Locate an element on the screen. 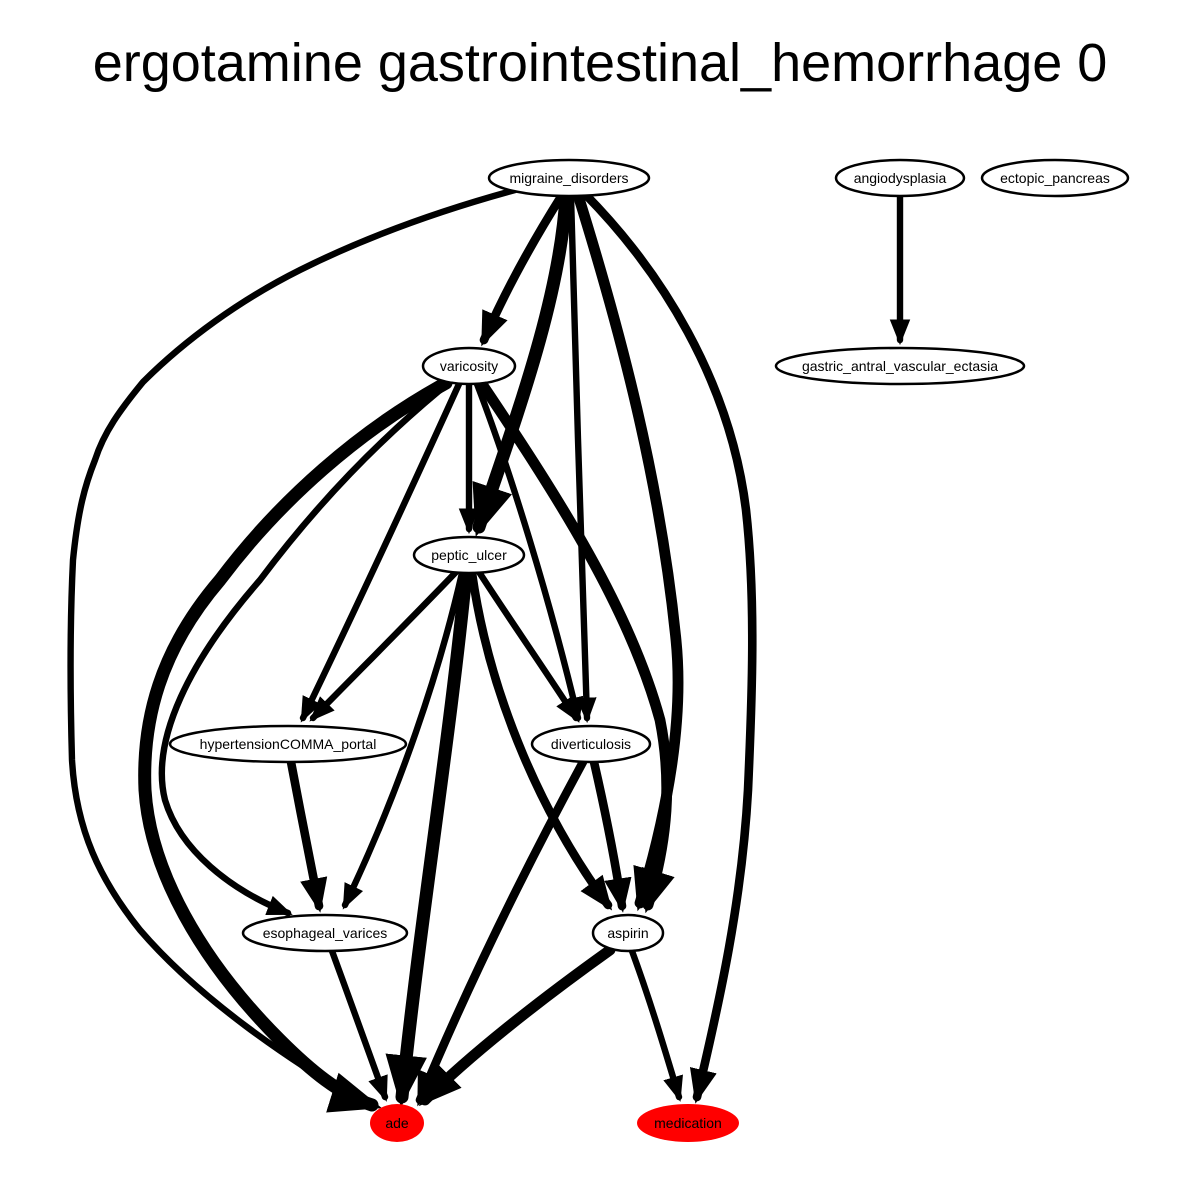 This screenshot has height=1200, width=1200. edge-peptic_ulcer-to-ade is located at coordinates (429, 837).